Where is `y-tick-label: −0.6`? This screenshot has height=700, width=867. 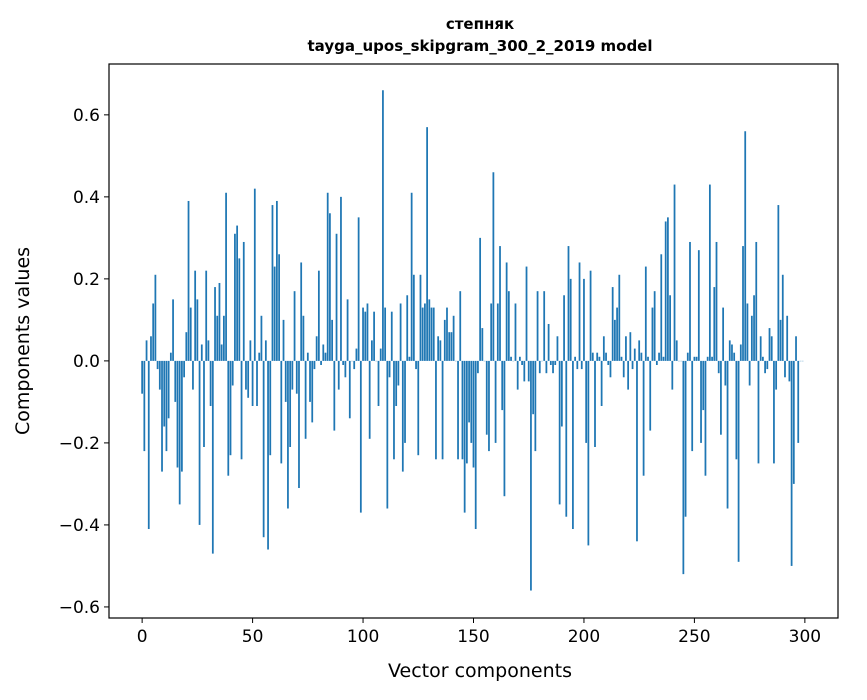
y-tick-label: −0.6 is located at coordinates (79, 608).